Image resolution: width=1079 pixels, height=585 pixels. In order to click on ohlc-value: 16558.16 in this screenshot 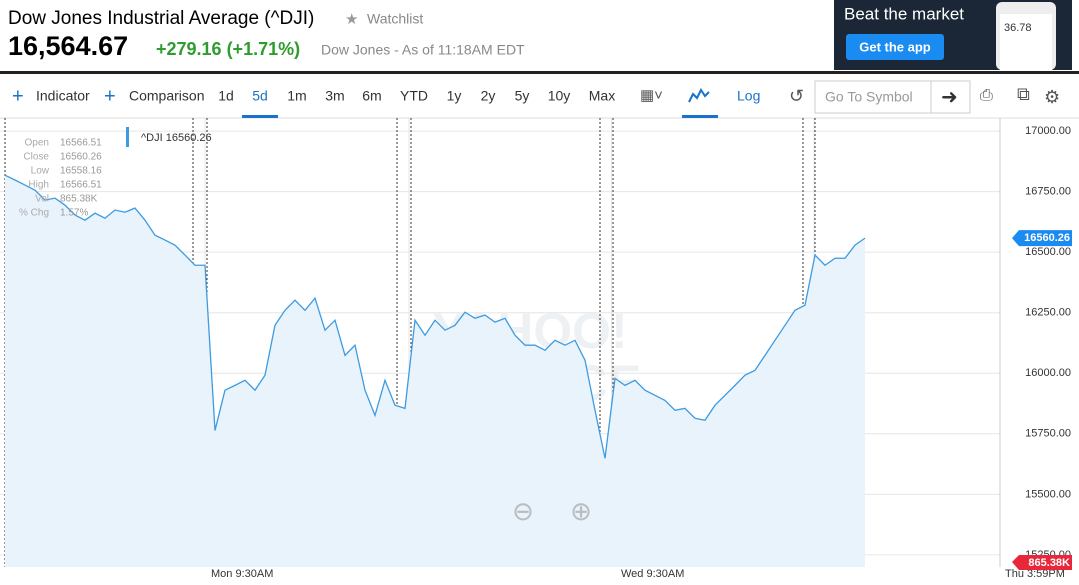, I will do `click(81, 171)`.